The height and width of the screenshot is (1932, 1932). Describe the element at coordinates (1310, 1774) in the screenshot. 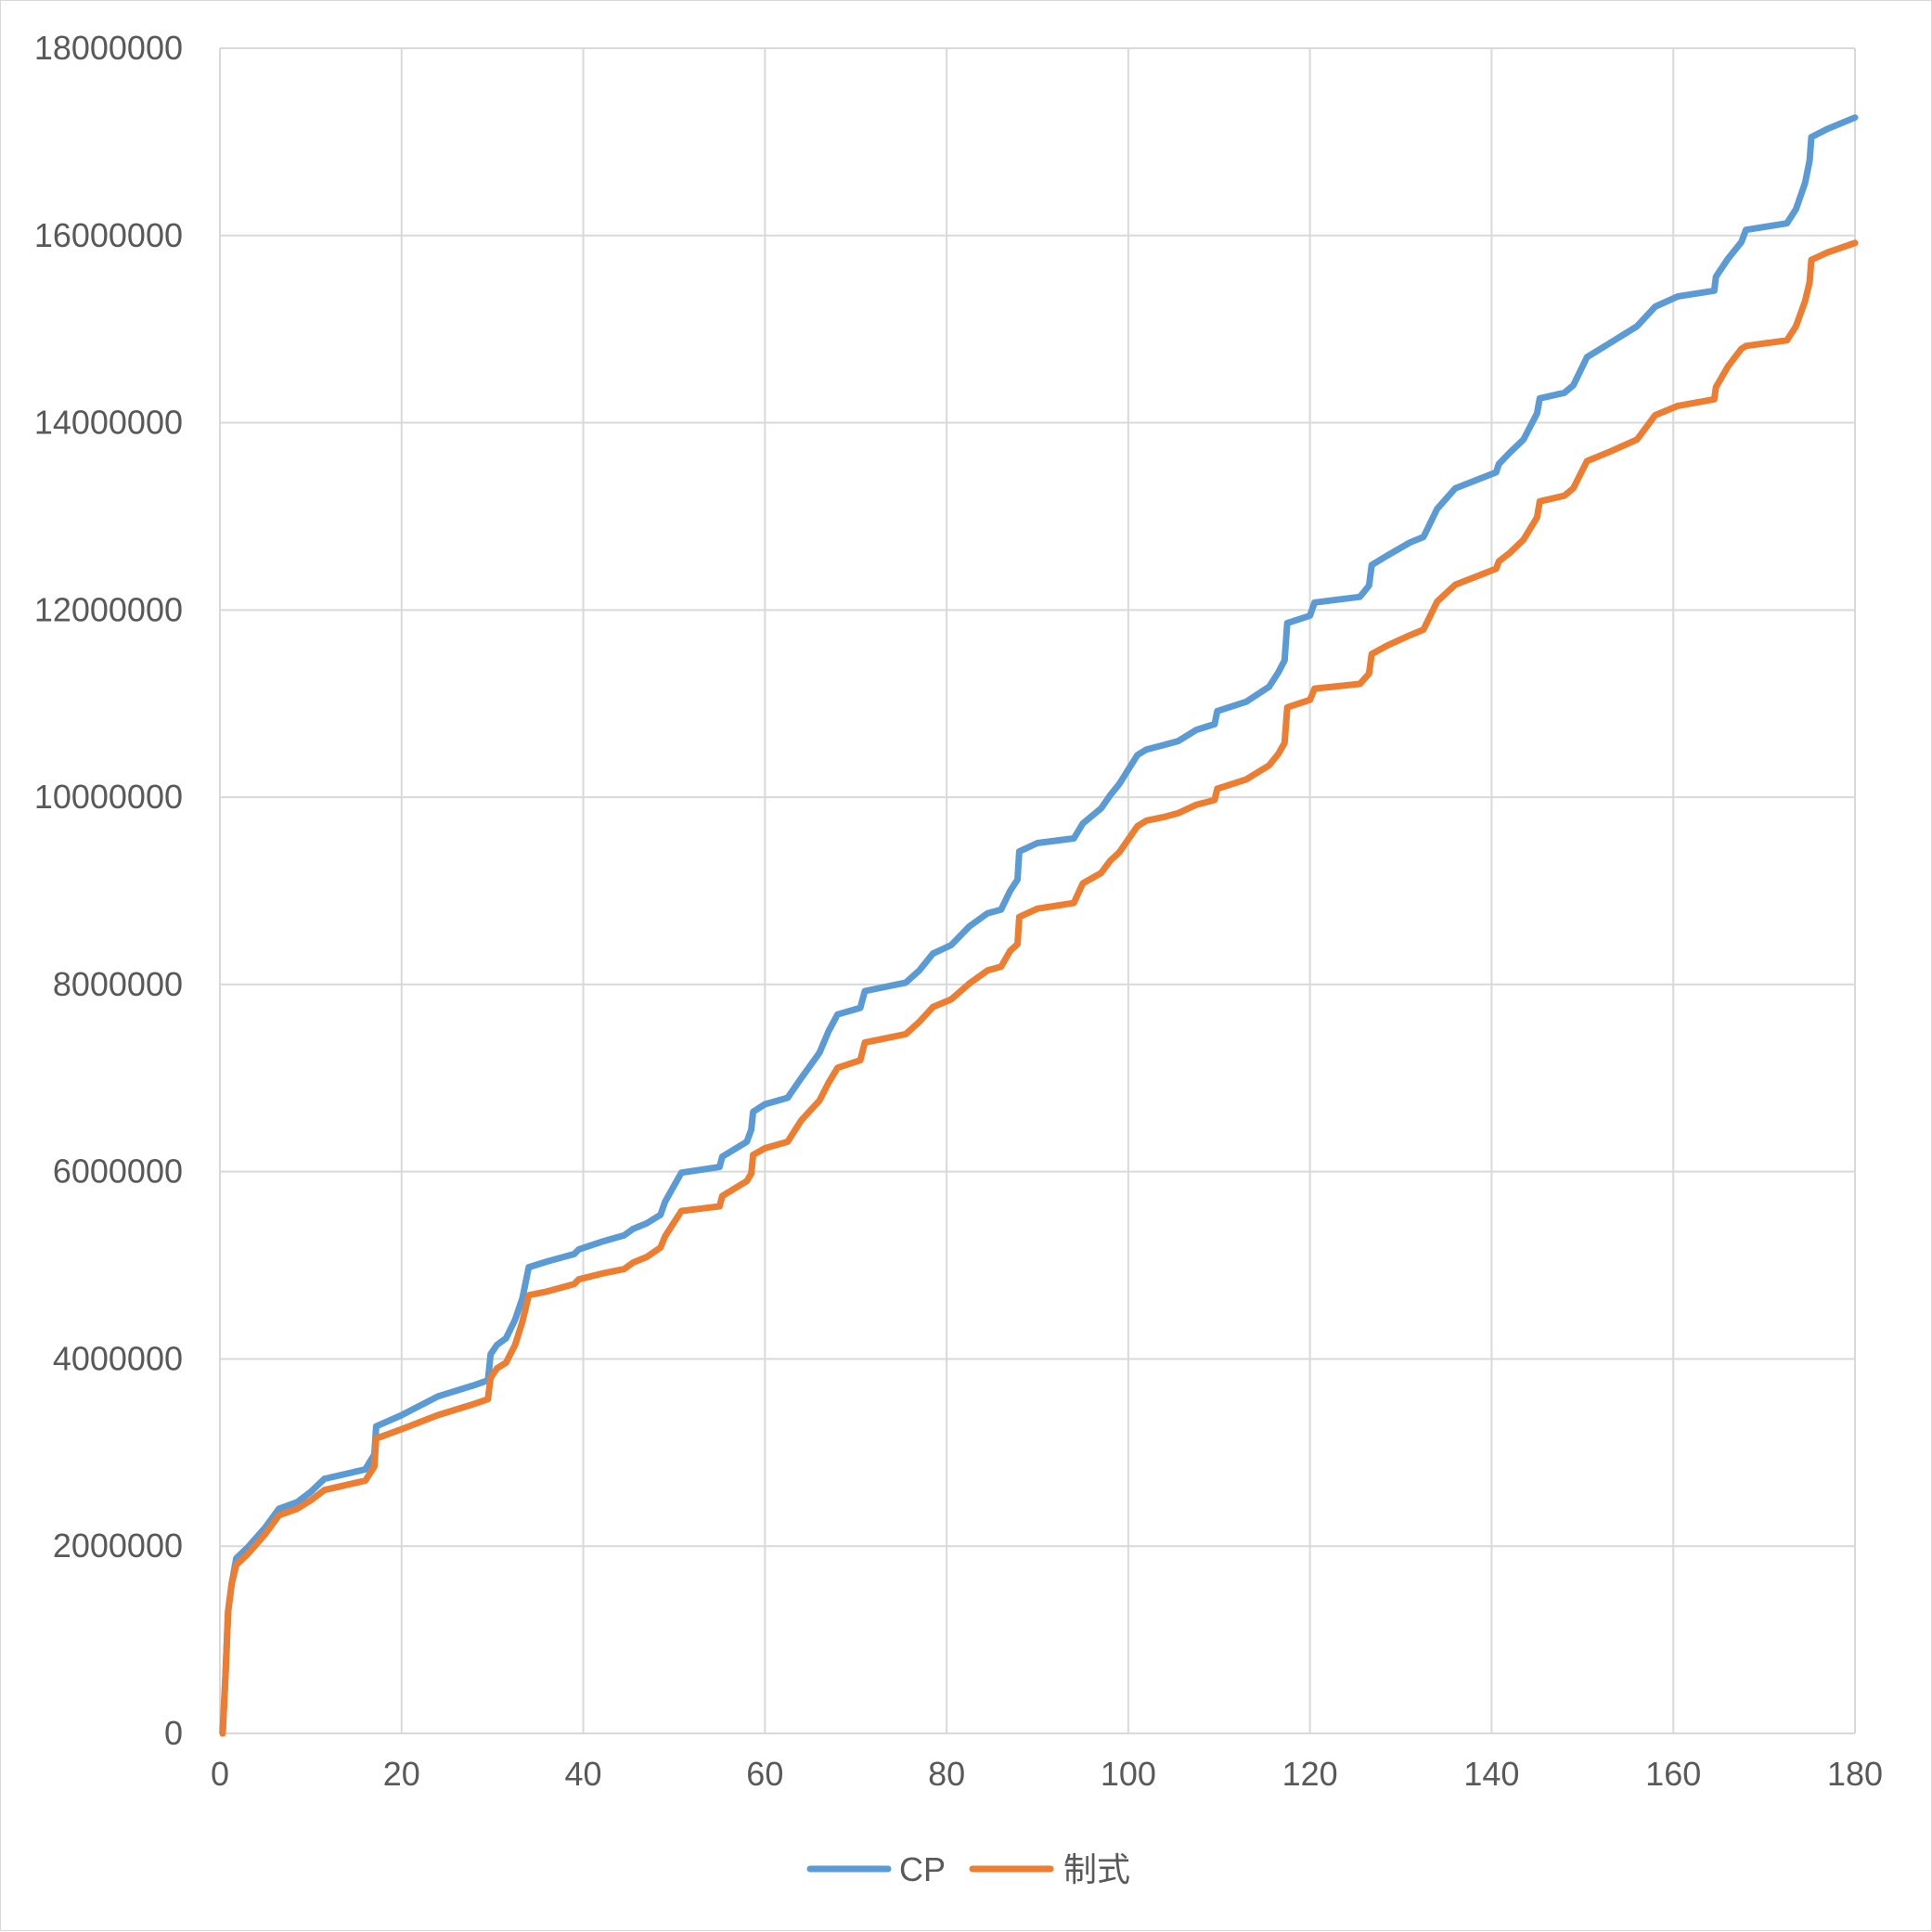

I see `x-tick-label: 120` at that location.